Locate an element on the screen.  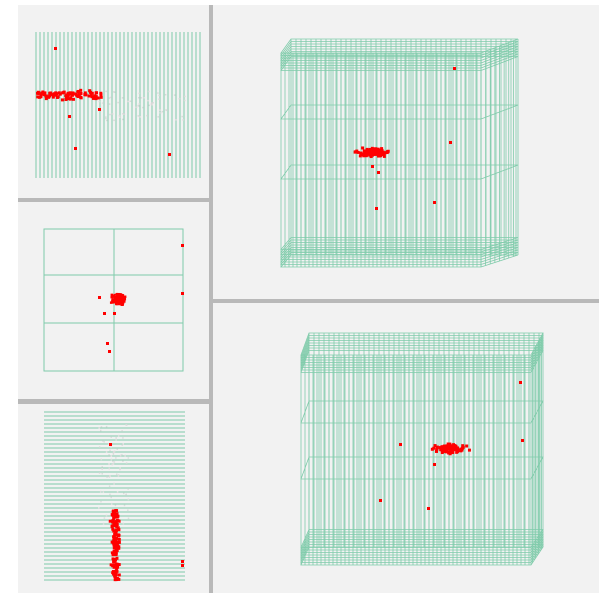
side-view-panel is located at coordinates (113, 498).